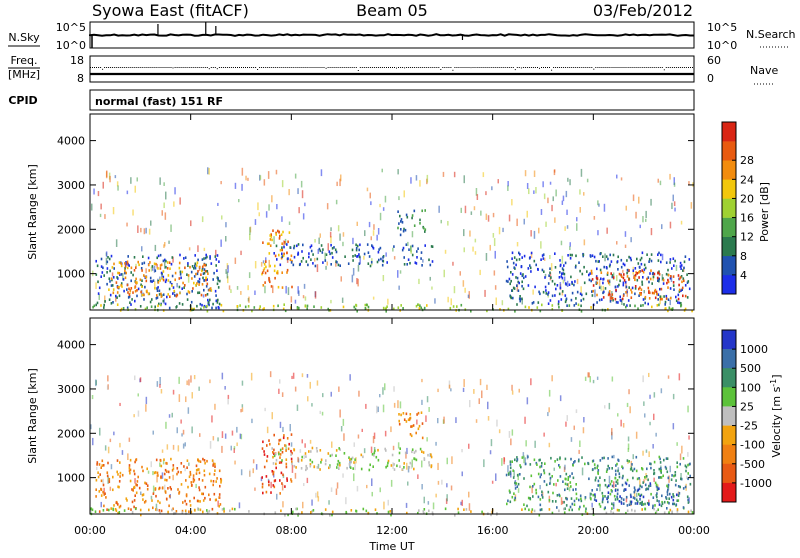  Describe the element at coordinates (71, 229) in the screenshot. I see `y-tick-label: 2000` at that location.